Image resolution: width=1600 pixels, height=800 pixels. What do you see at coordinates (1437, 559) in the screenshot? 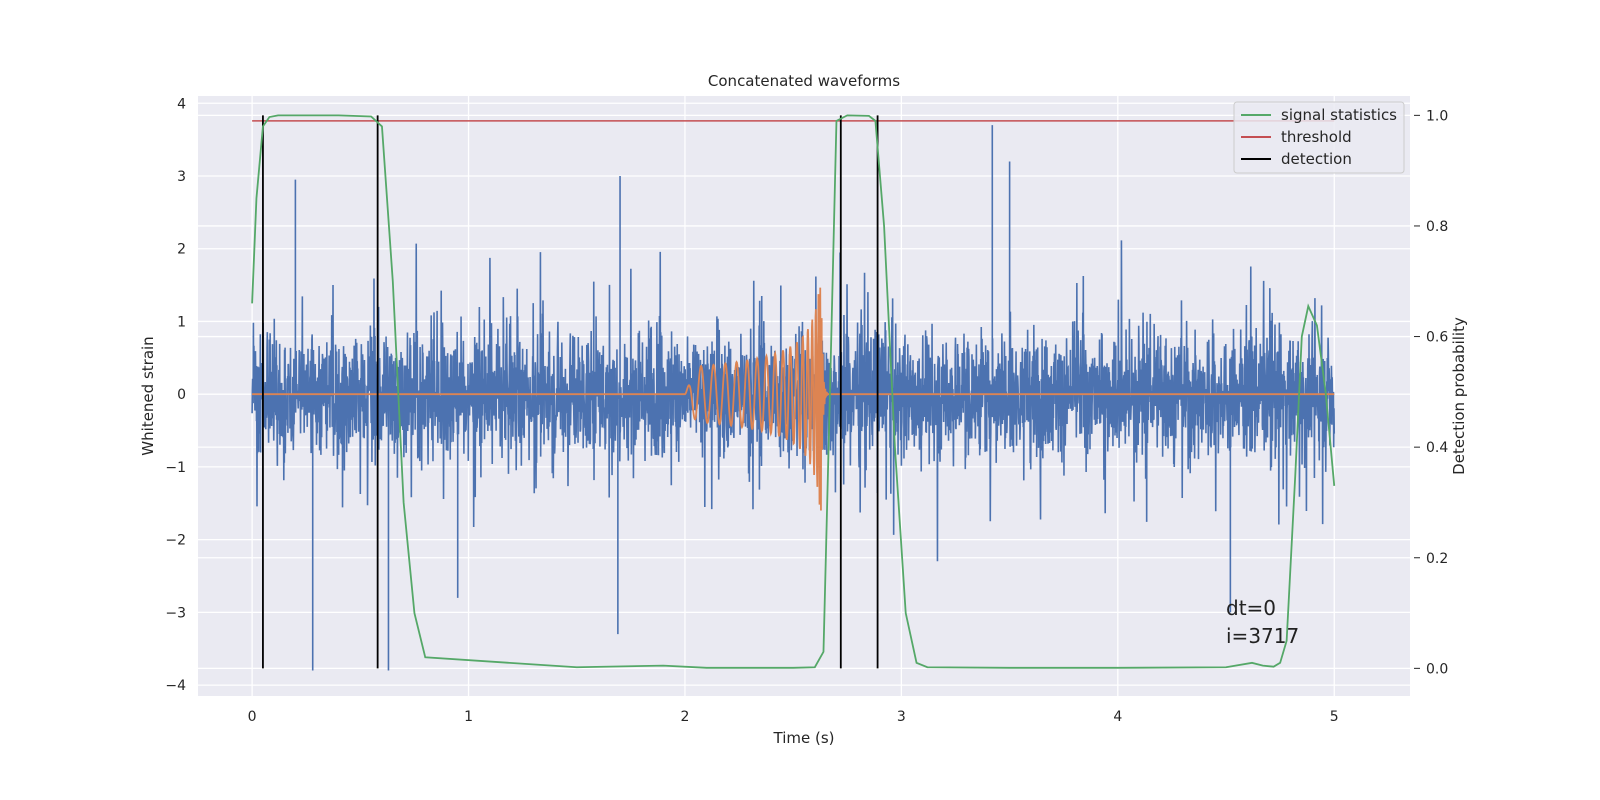
I see `y2-tick-label: 0.2` at bounding box center [1437, 559].